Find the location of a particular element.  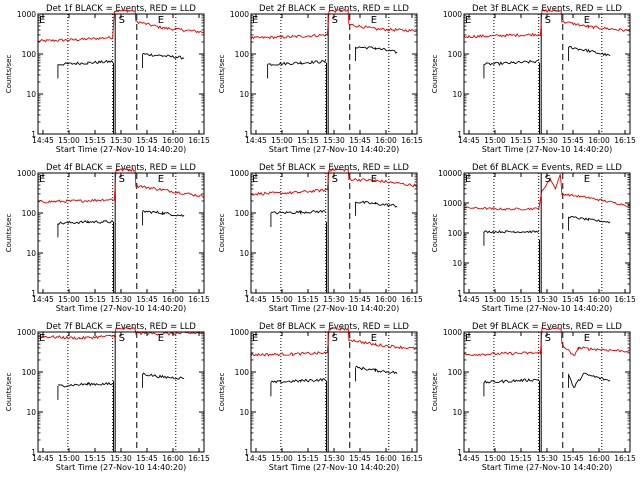

panel-title: Det 3f BLACK = Events, RED = LLD is located at coordinates (547, 9).